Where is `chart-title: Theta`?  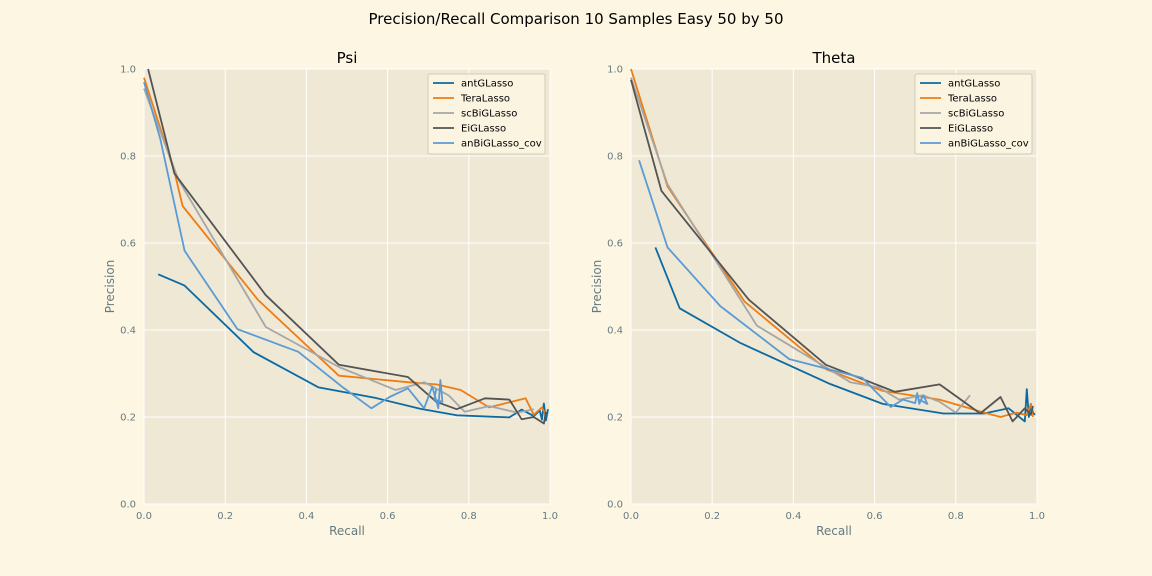
chart-title: Theta is located at coordinates (834, 58).